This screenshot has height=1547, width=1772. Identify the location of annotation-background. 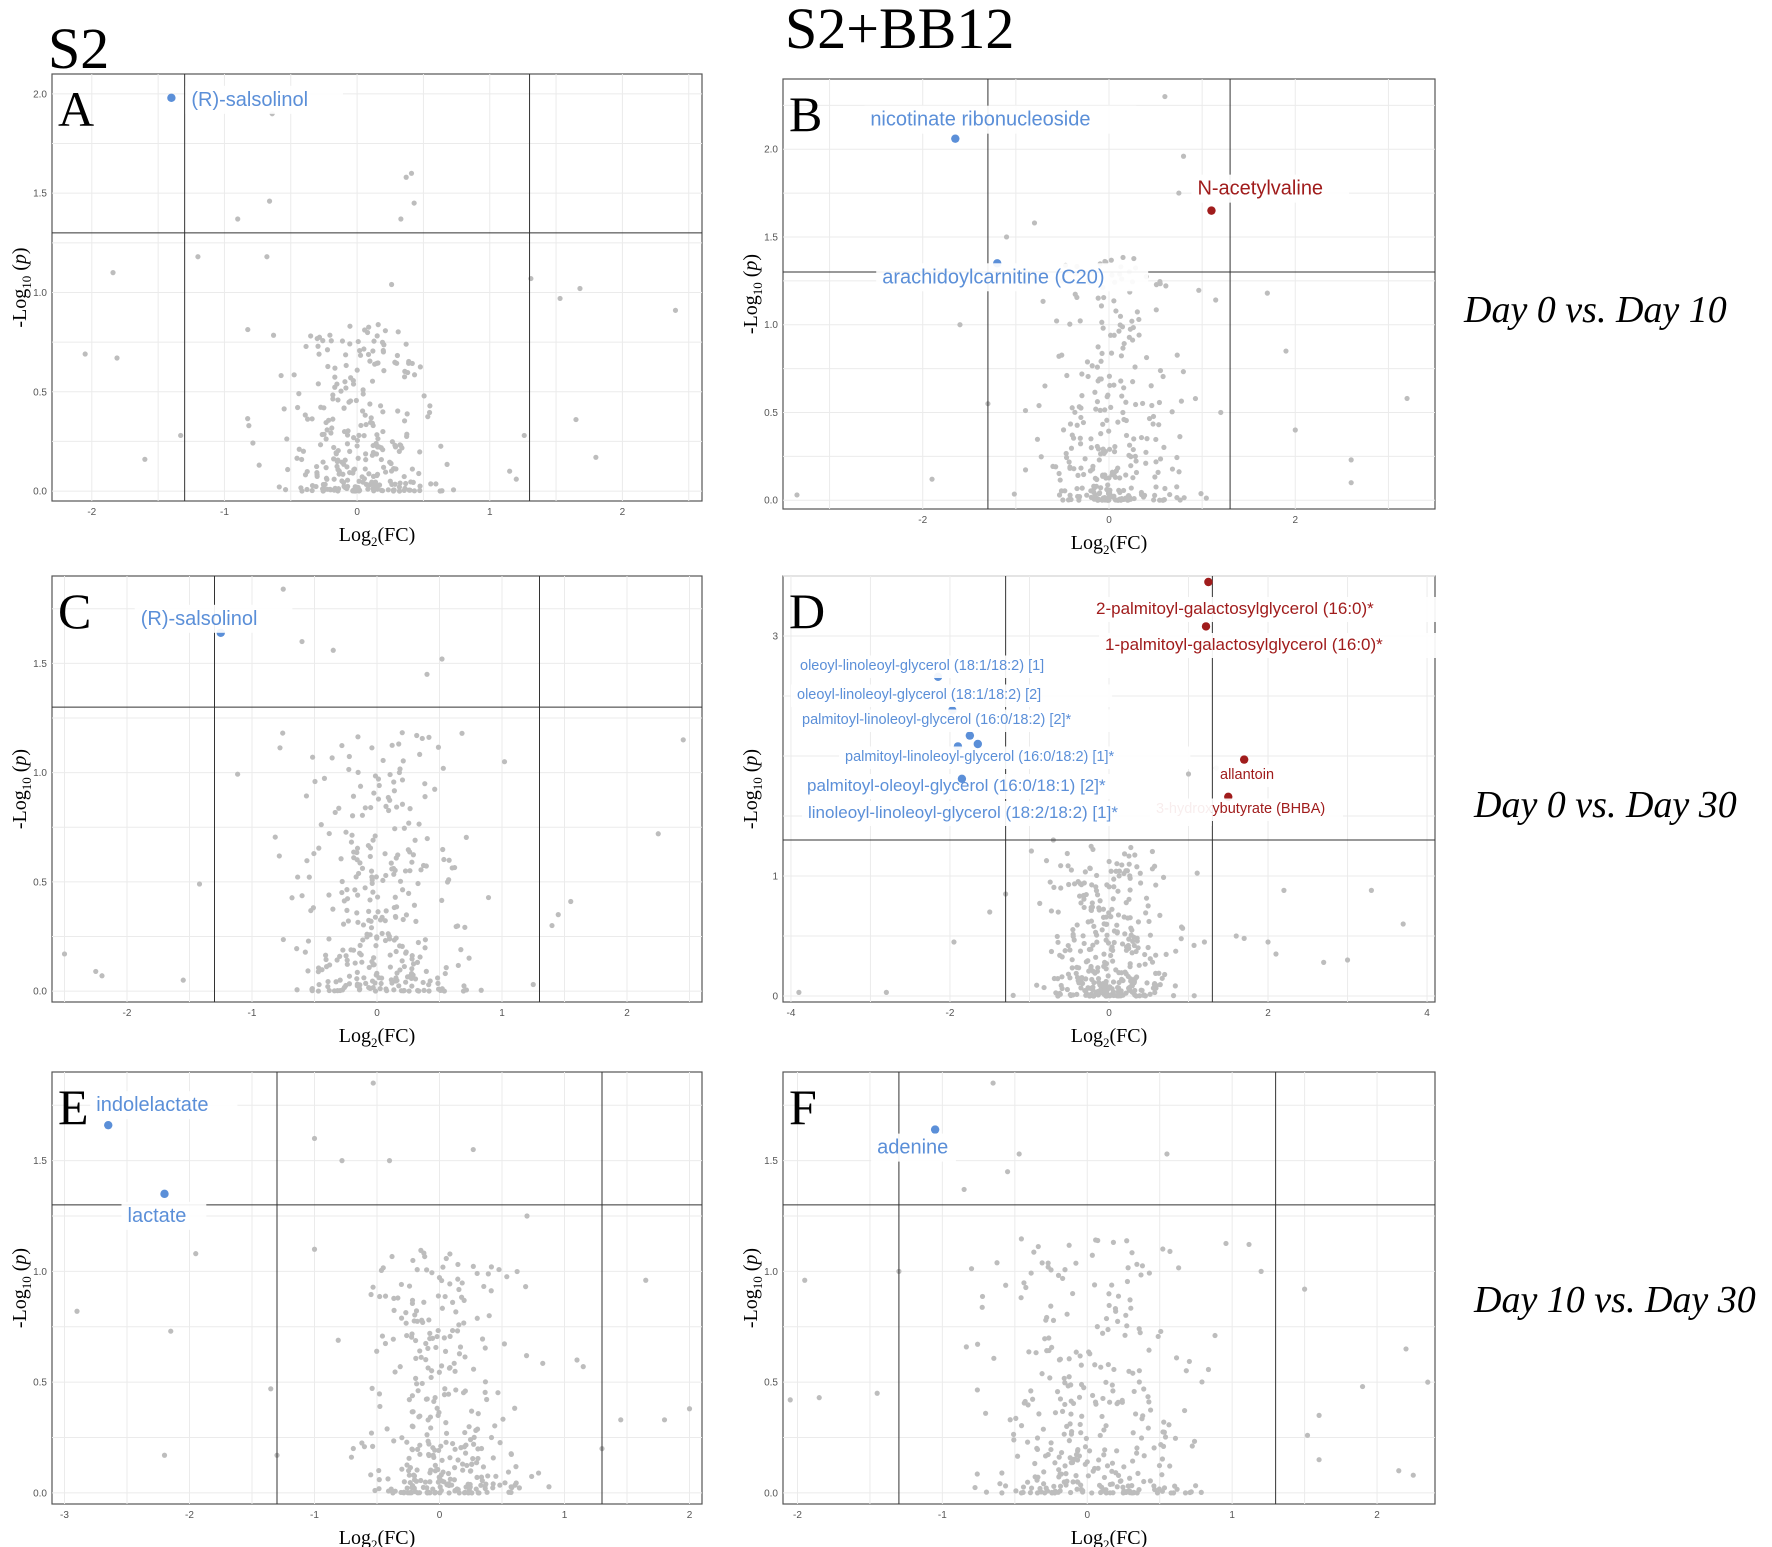
(264, 99).